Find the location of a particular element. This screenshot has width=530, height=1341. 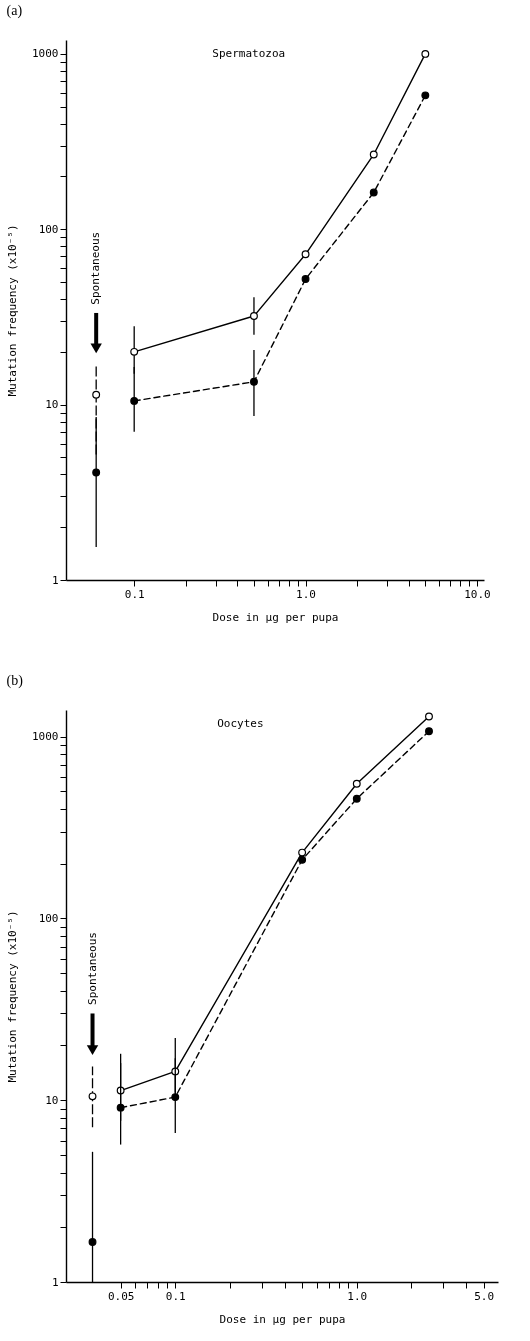

chart-title: (a) is located at coordinates (14, 11).